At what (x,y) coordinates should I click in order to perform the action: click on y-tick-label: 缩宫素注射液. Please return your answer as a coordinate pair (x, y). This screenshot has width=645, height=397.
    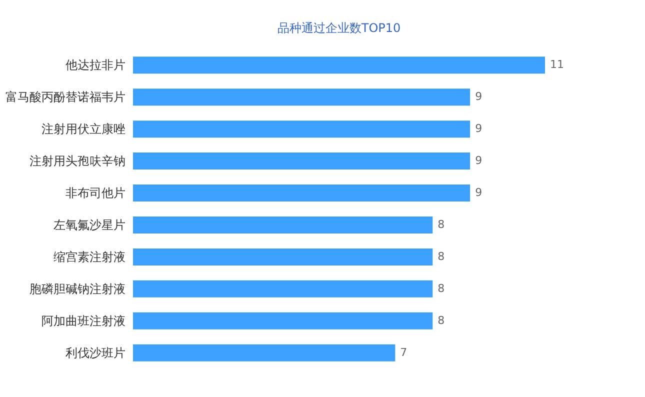
    Looking at the image, I should click on (90, 257).